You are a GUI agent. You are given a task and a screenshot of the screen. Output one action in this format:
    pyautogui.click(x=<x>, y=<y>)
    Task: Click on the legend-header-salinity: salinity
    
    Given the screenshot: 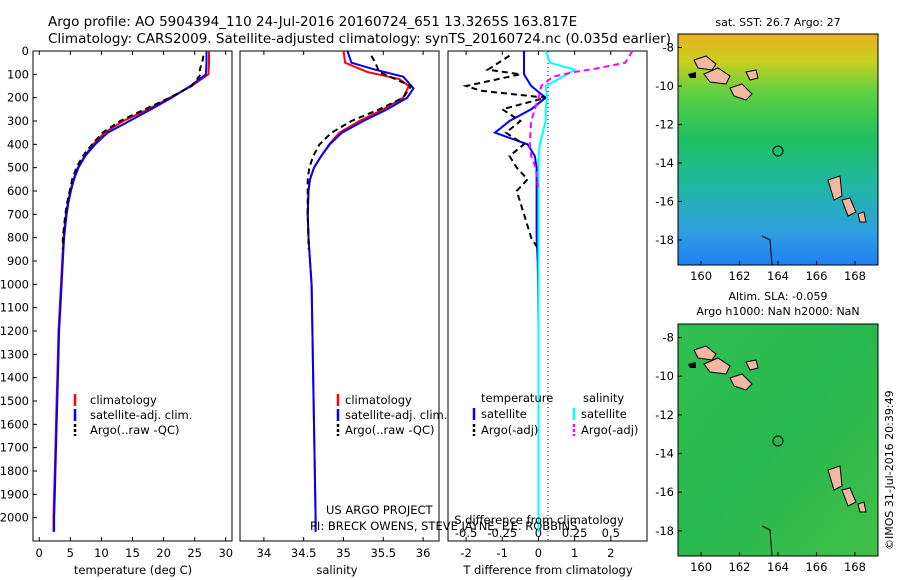 What is the action you would take?
    pyautogui.click(x=603, y=398)
    